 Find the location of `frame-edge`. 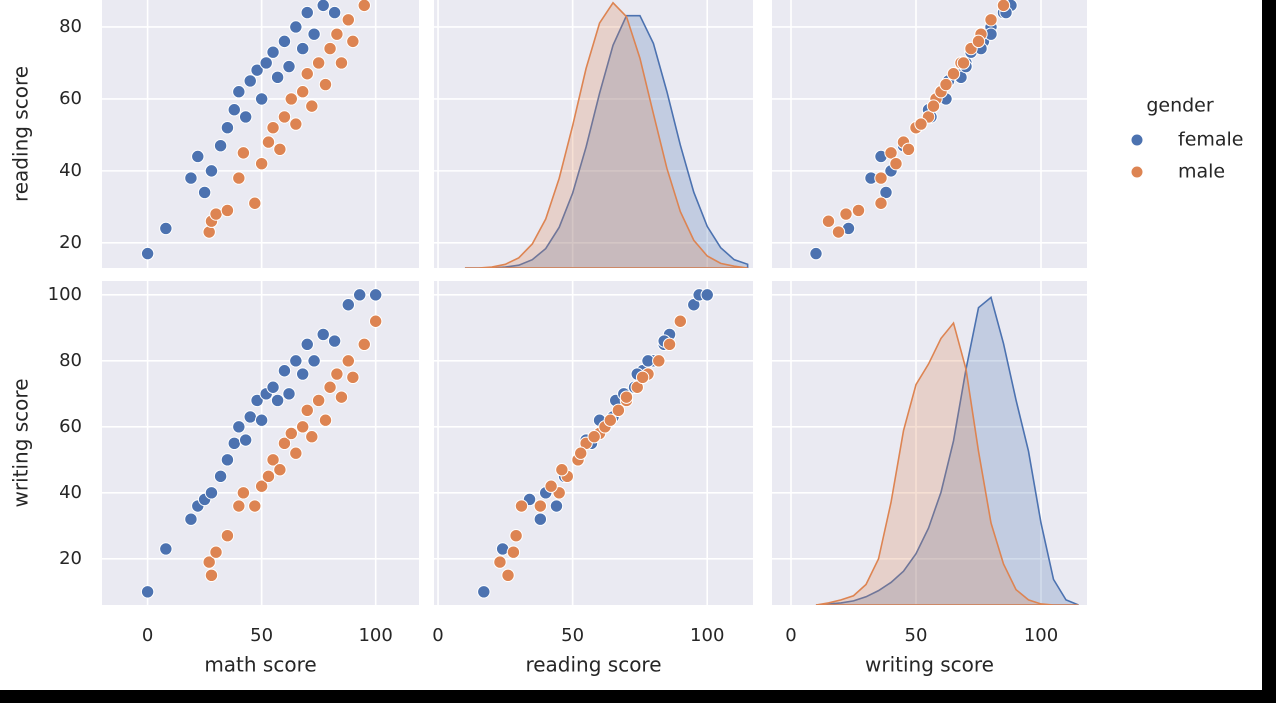

frame-edge is located at coordinates (638, 696).